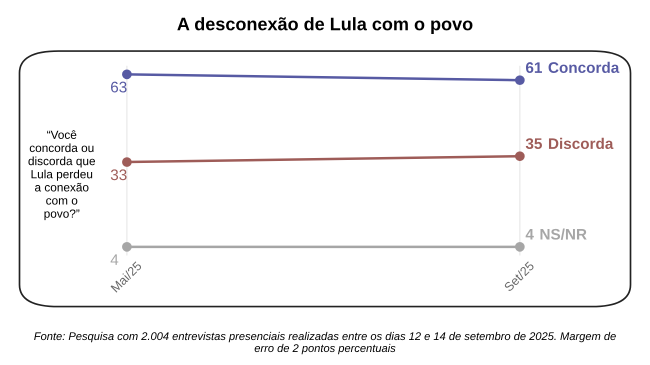 The height and width of the screenshot is (365, 650). Describe the element at coordinates (581, 144) in the screenshot. I see `series-label: Discorda` at that location.